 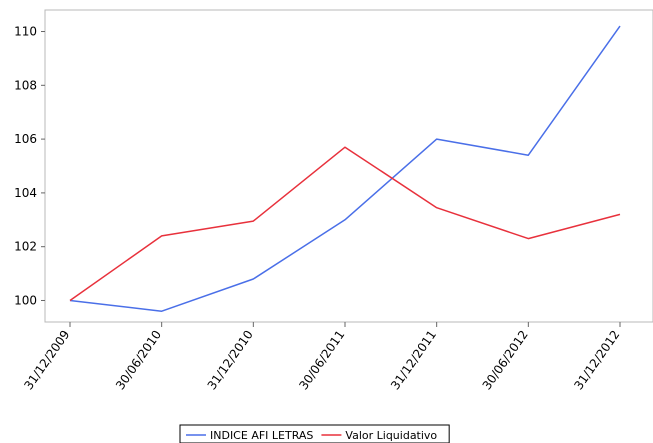 I want to click on y-tick-label: 108, so click(x=25, y=85).